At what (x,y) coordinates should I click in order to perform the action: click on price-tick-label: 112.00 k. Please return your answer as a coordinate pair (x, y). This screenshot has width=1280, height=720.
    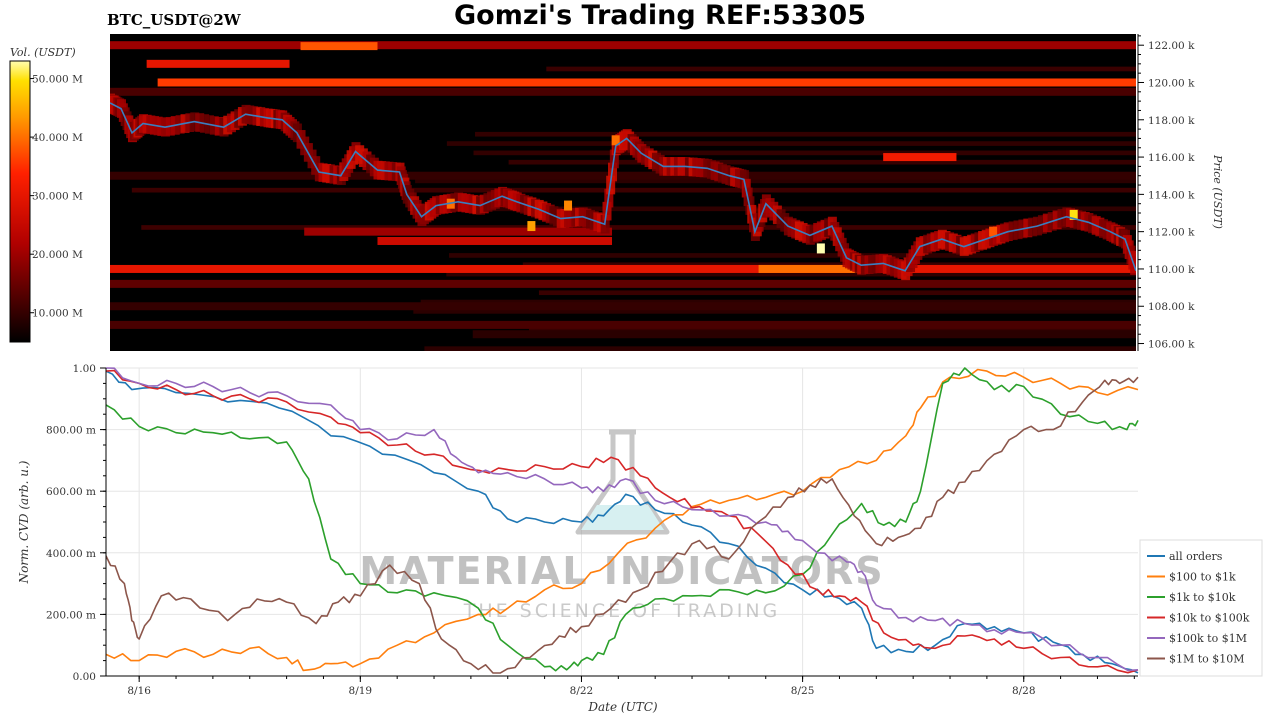
    Looking at the image, I should click on (1171, 233).